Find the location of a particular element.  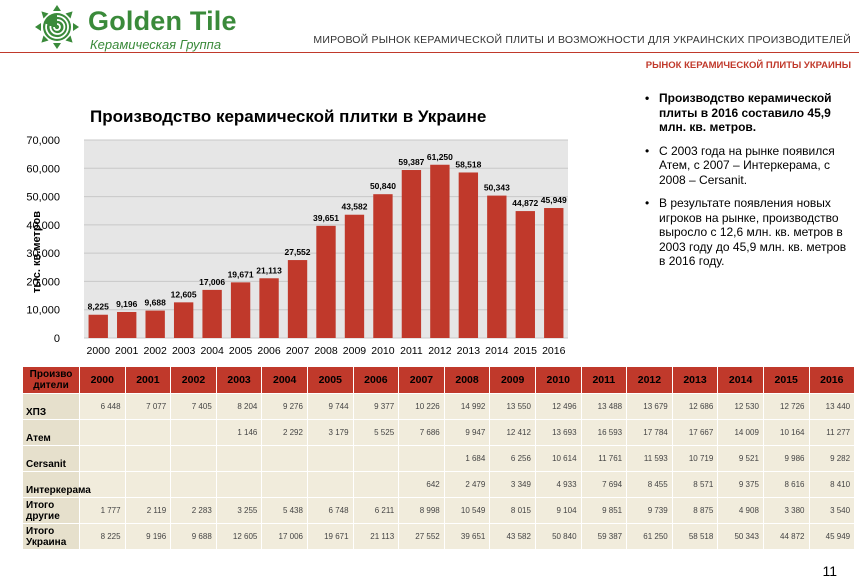

table-cell: 3 540 is located at coordinates (832, 510).